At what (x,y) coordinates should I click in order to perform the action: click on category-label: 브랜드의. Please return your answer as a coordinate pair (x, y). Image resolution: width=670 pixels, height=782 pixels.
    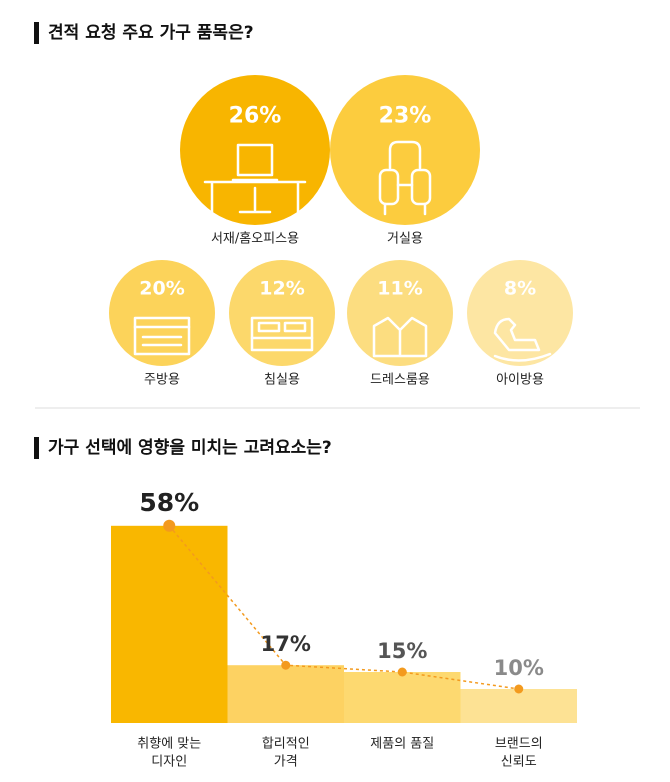
    Looking at the image, I should click on (519, 744).